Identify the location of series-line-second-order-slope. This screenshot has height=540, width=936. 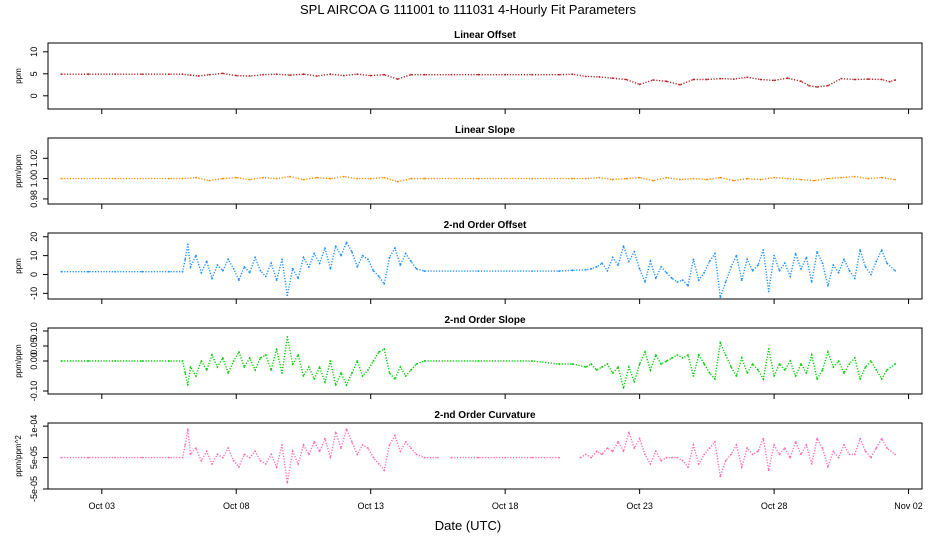
(478, 362).